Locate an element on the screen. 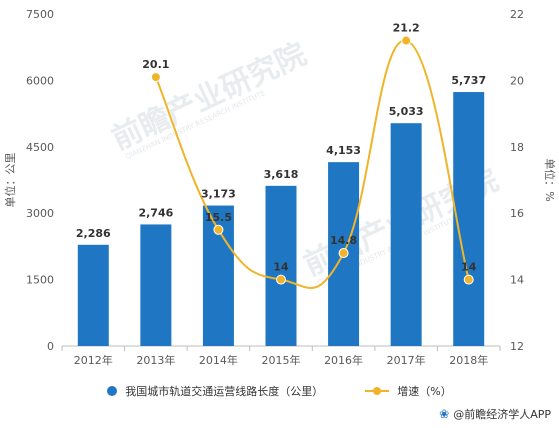 Image resolution: width=559 pixels, height=428 pixels. bar-value-label: 3,173 is located at coordinates (218, 194).